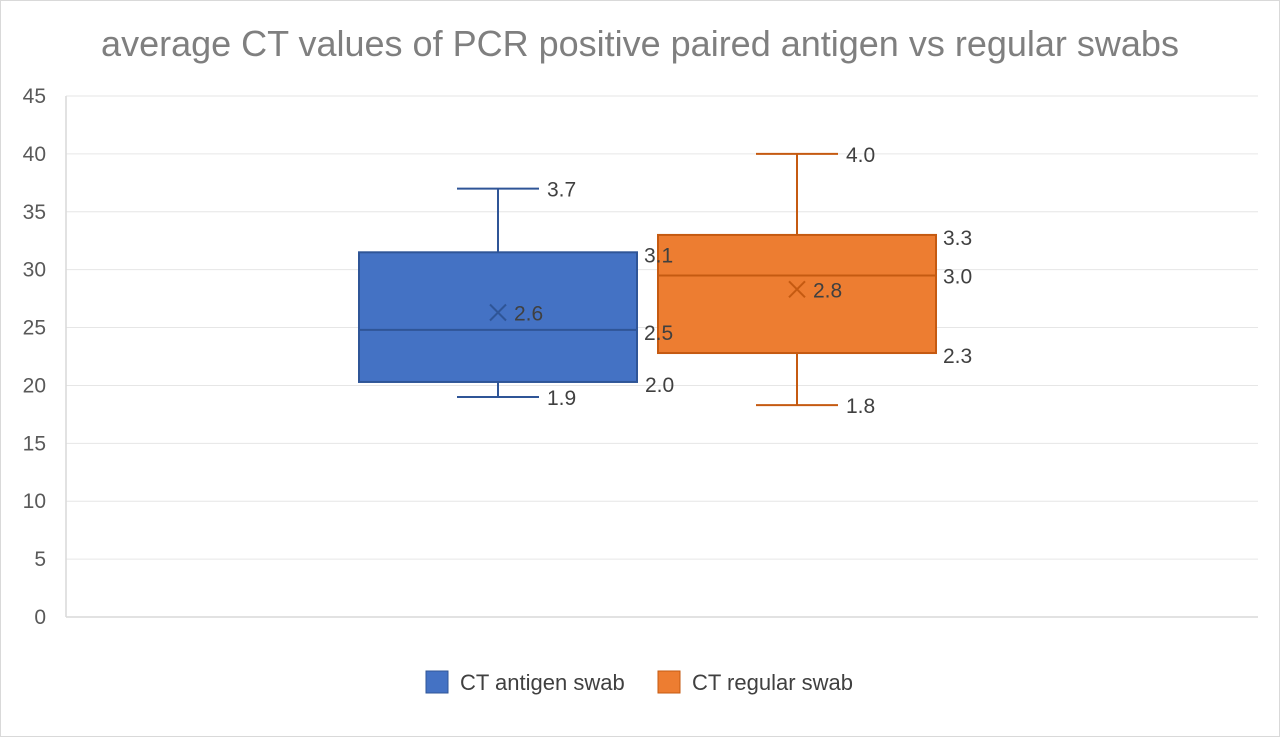 This screenshot has width=1280, height=737. Describe the element at coordinates (34, 96) in the screenshot. I see `y-tick-label: 45` at that location.